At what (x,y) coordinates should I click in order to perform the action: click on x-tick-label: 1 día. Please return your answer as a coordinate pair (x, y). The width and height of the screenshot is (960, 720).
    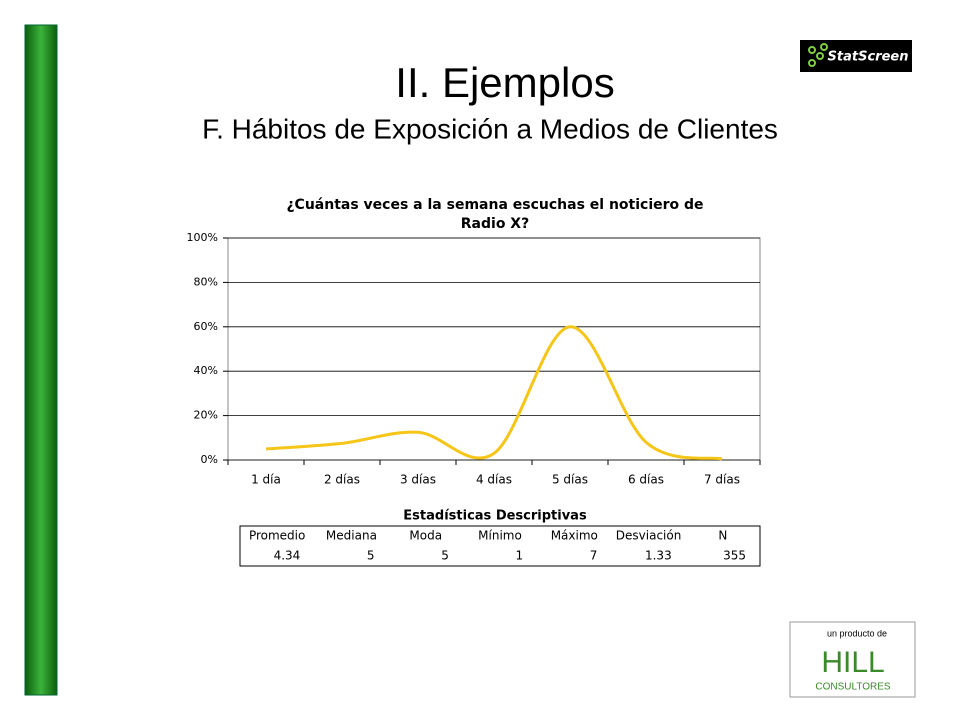
    Looking at the image, I should click on (266, 480).